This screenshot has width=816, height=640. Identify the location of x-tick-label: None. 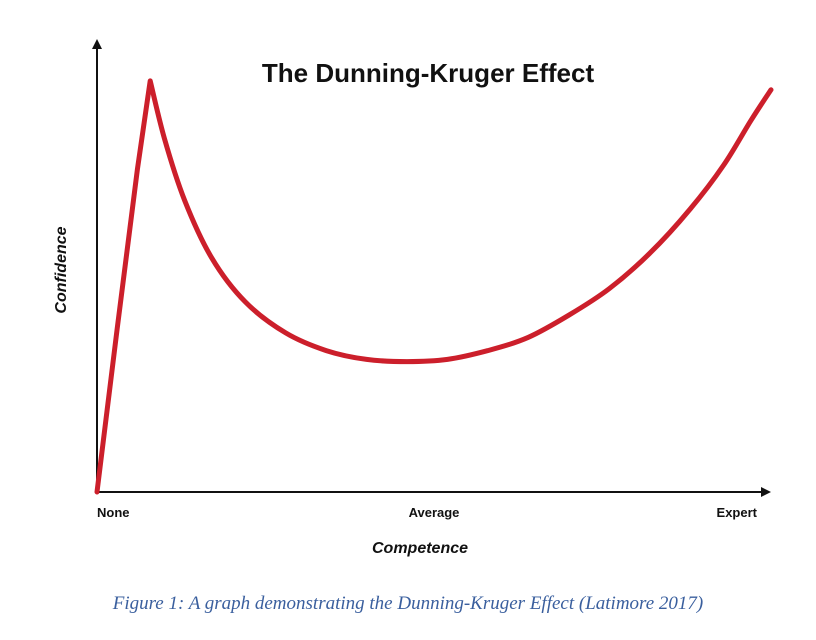
(113, 512).